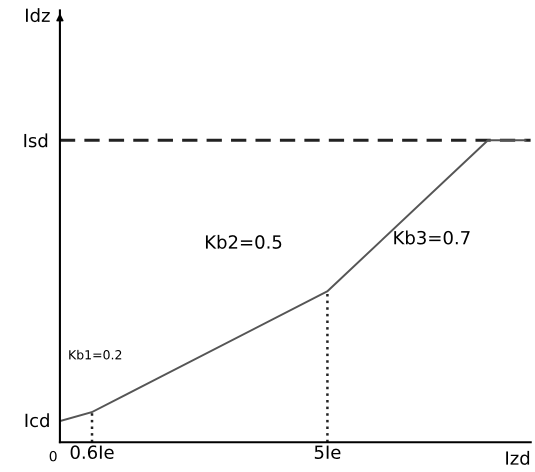 The image size is (535, 472). Describe the element at coordinates (38, 15) in the screenshot. I see `text: Idz` at that location.